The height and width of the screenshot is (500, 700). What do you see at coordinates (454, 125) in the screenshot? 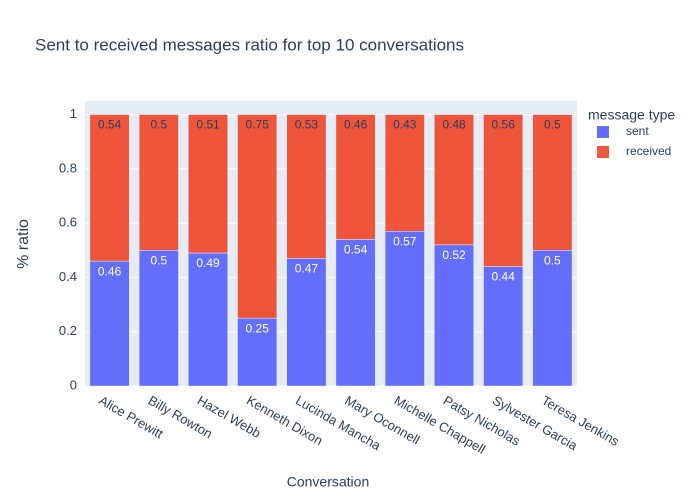
I see `value-label: 0.48` at bounding box center [454, 125].